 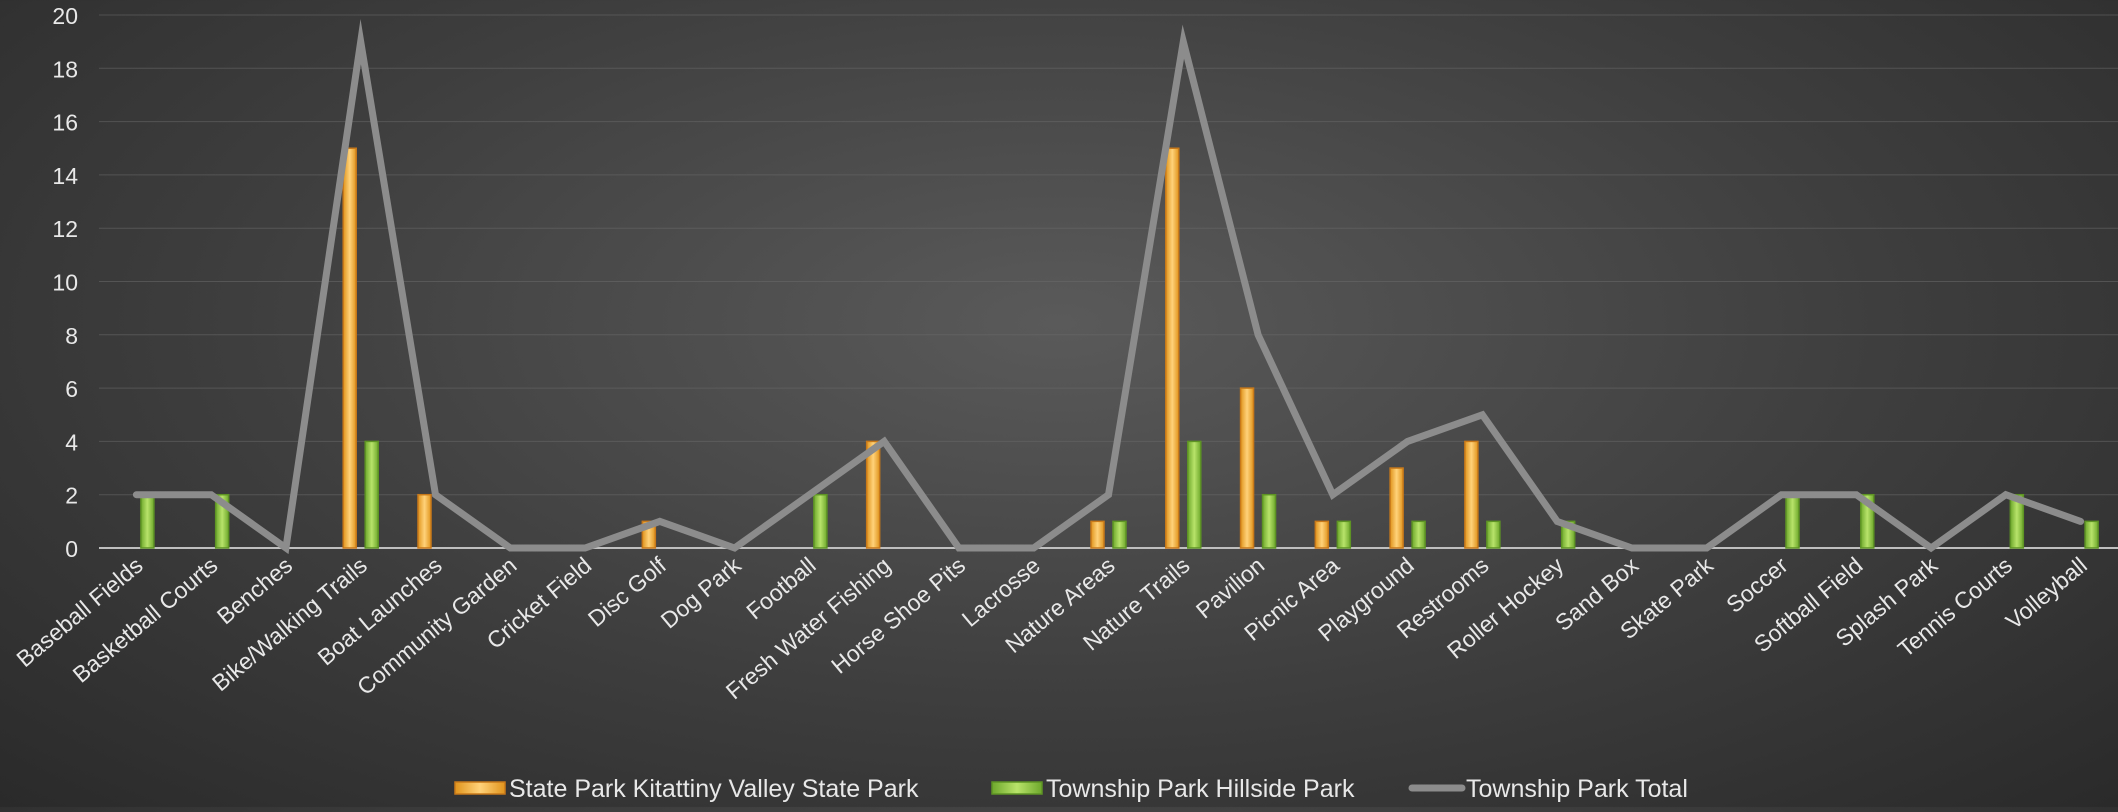 What do you see at coordinates (65, 123) in the screenshot?
I see `y-tick-label: 16` at bounding box center [65, 123].